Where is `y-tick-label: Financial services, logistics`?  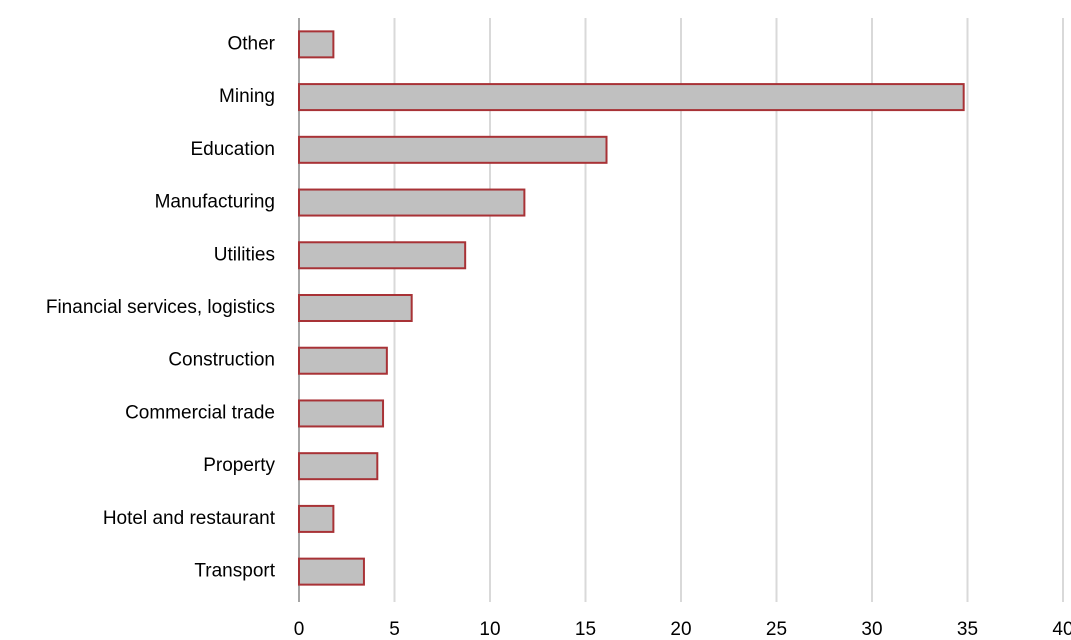 y-tick-label: Financial services, logistics is located at coordinates (160, 307).